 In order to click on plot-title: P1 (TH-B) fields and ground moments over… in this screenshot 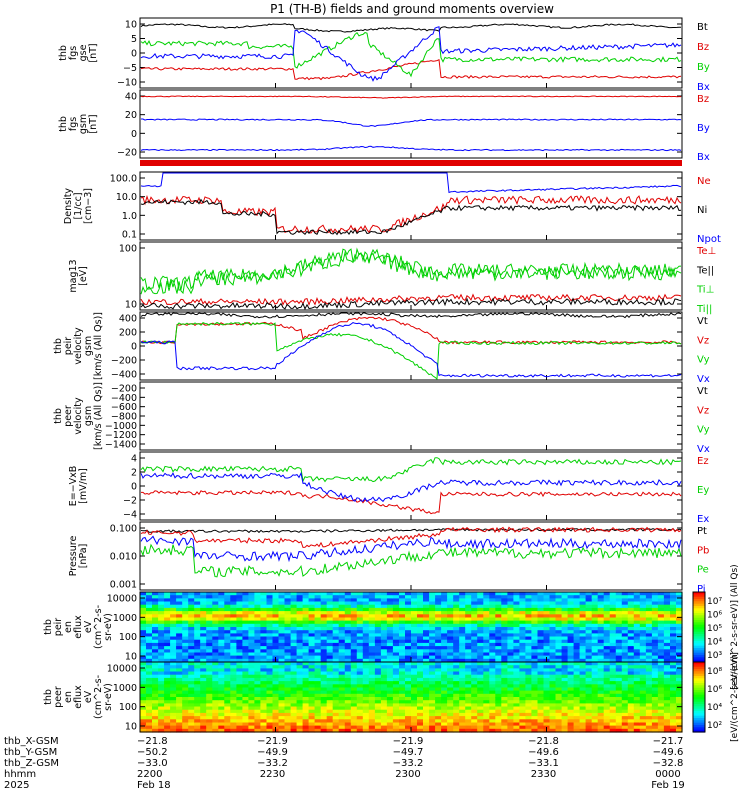, I will do `click(412, 9)`.